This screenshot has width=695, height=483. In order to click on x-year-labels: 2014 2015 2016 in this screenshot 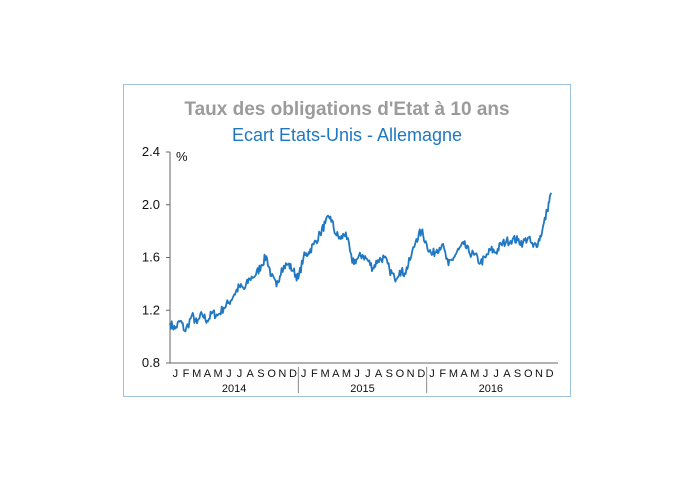, I will do `click(362, 381)`.